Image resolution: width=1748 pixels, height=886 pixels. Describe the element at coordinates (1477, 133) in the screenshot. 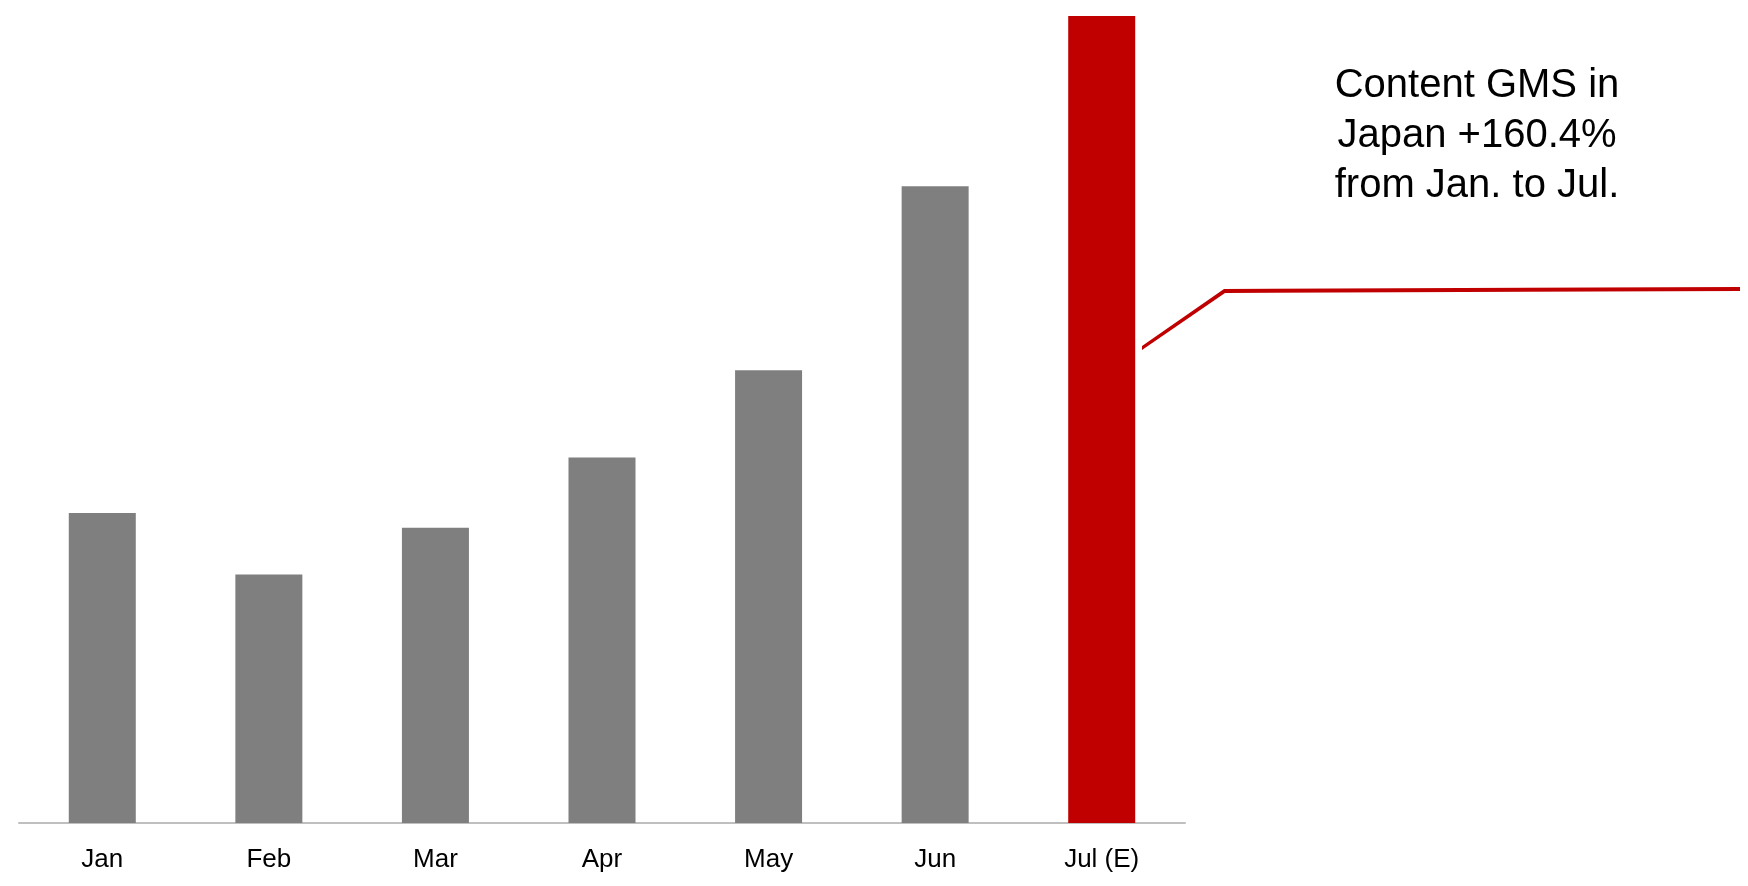

I see `text: Content GMS in Japan +160.4% from Jan. to Jul.` at that location.